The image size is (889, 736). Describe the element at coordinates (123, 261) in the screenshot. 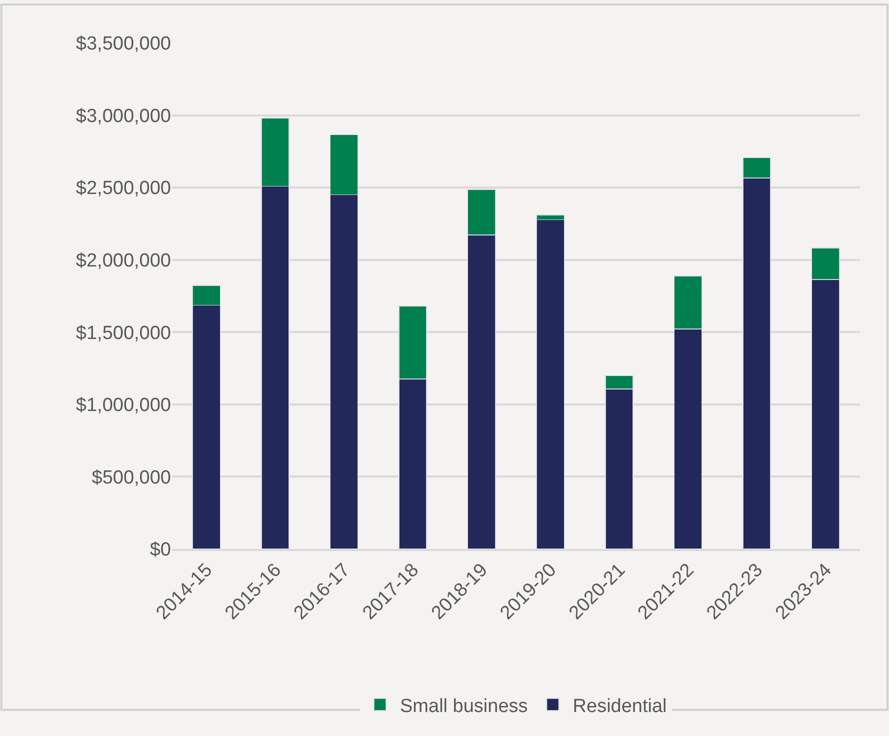

I see `y-tick-label: $2,000,000` at that location.